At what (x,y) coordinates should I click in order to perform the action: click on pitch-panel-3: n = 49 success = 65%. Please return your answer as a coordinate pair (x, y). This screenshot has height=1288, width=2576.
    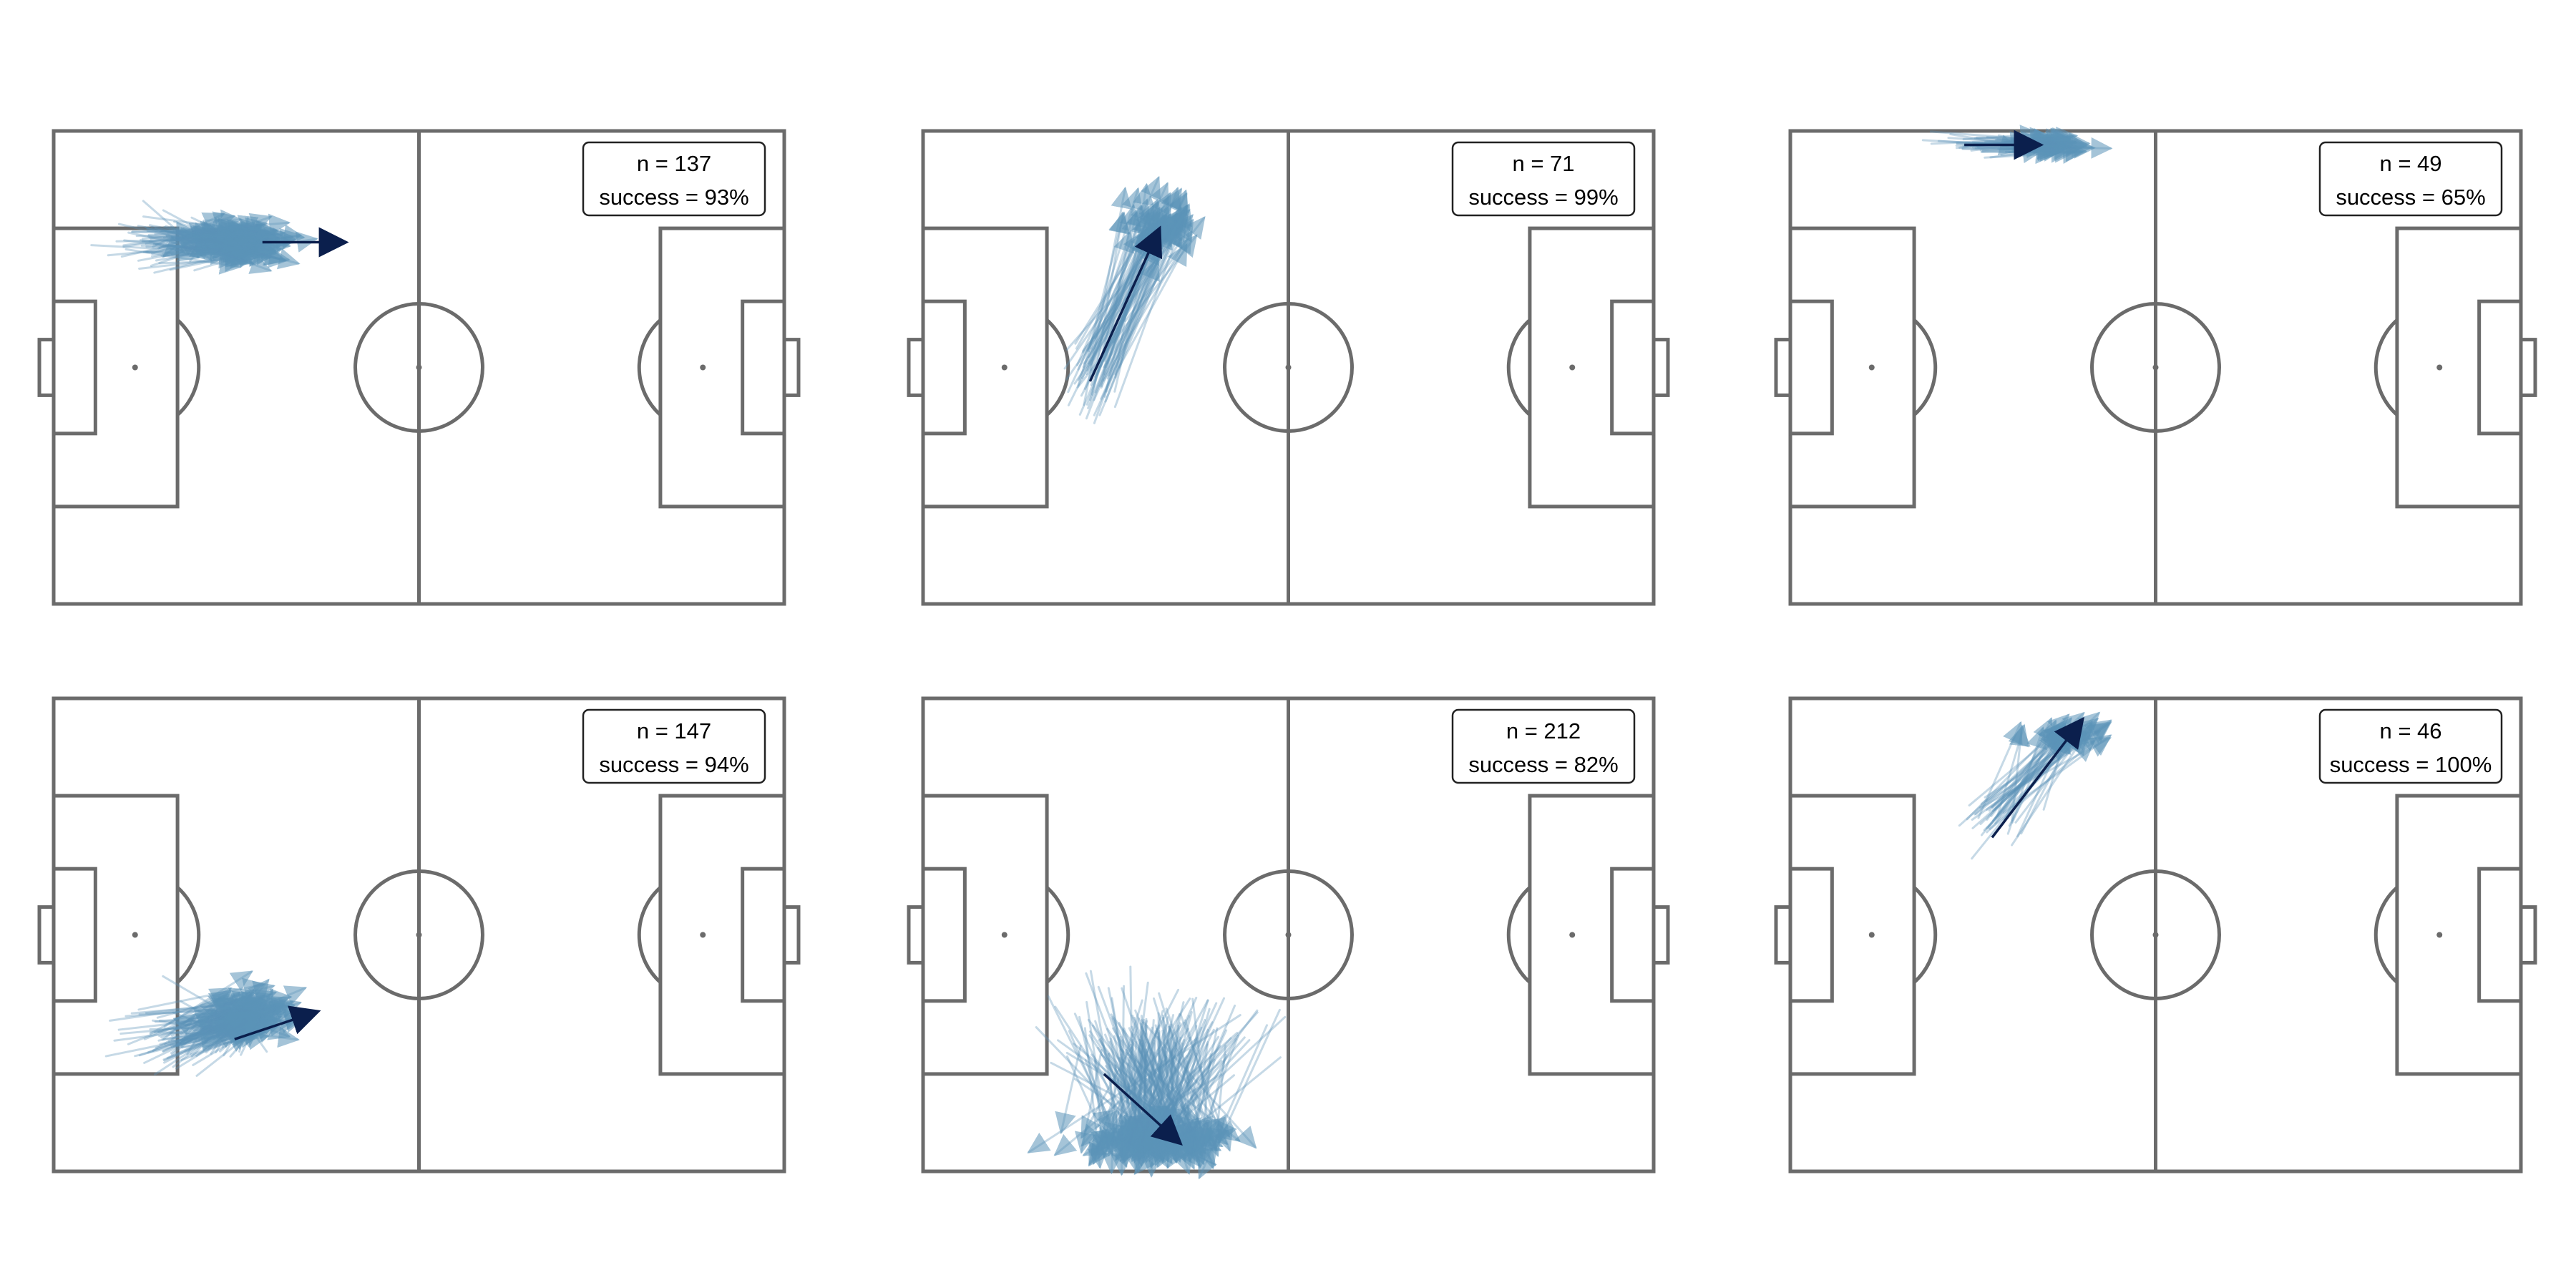
    Looking at the image, I should click on (2155, 365).